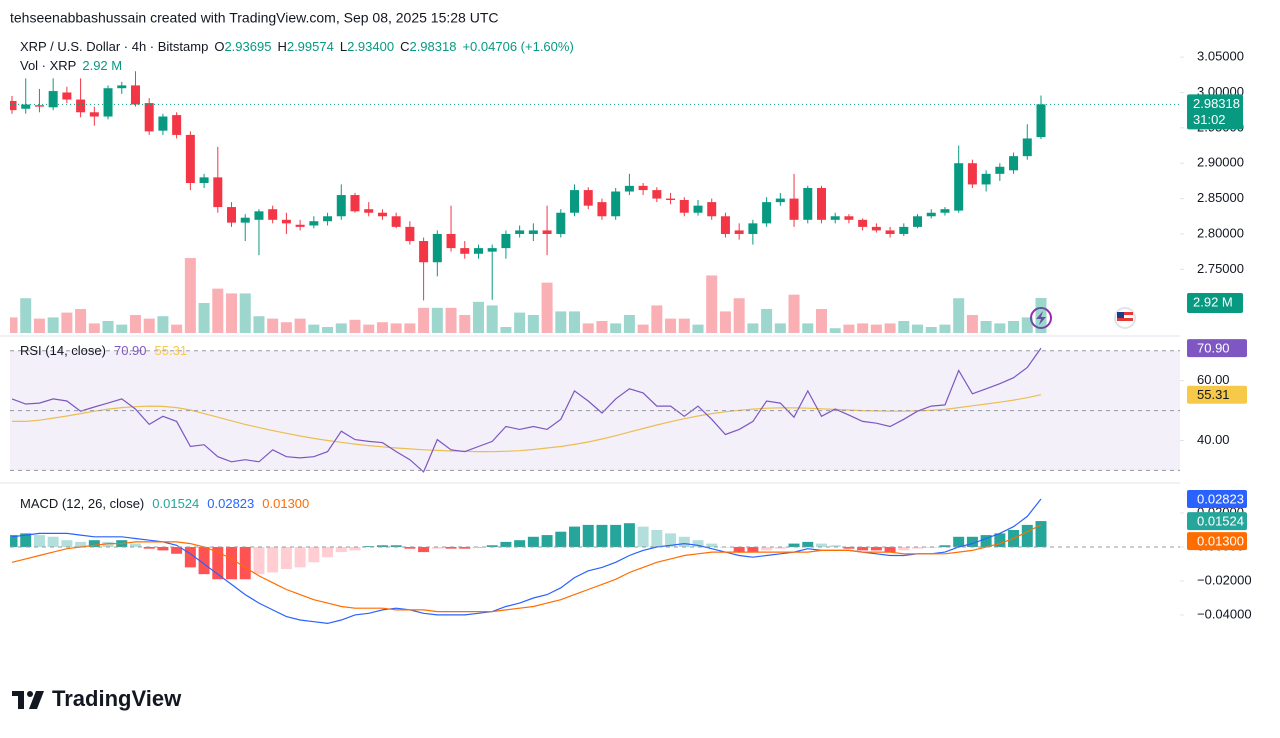 The height and width of the screenshot is (738, 1280). I want to click on alert-icon, so click(1041, 318).